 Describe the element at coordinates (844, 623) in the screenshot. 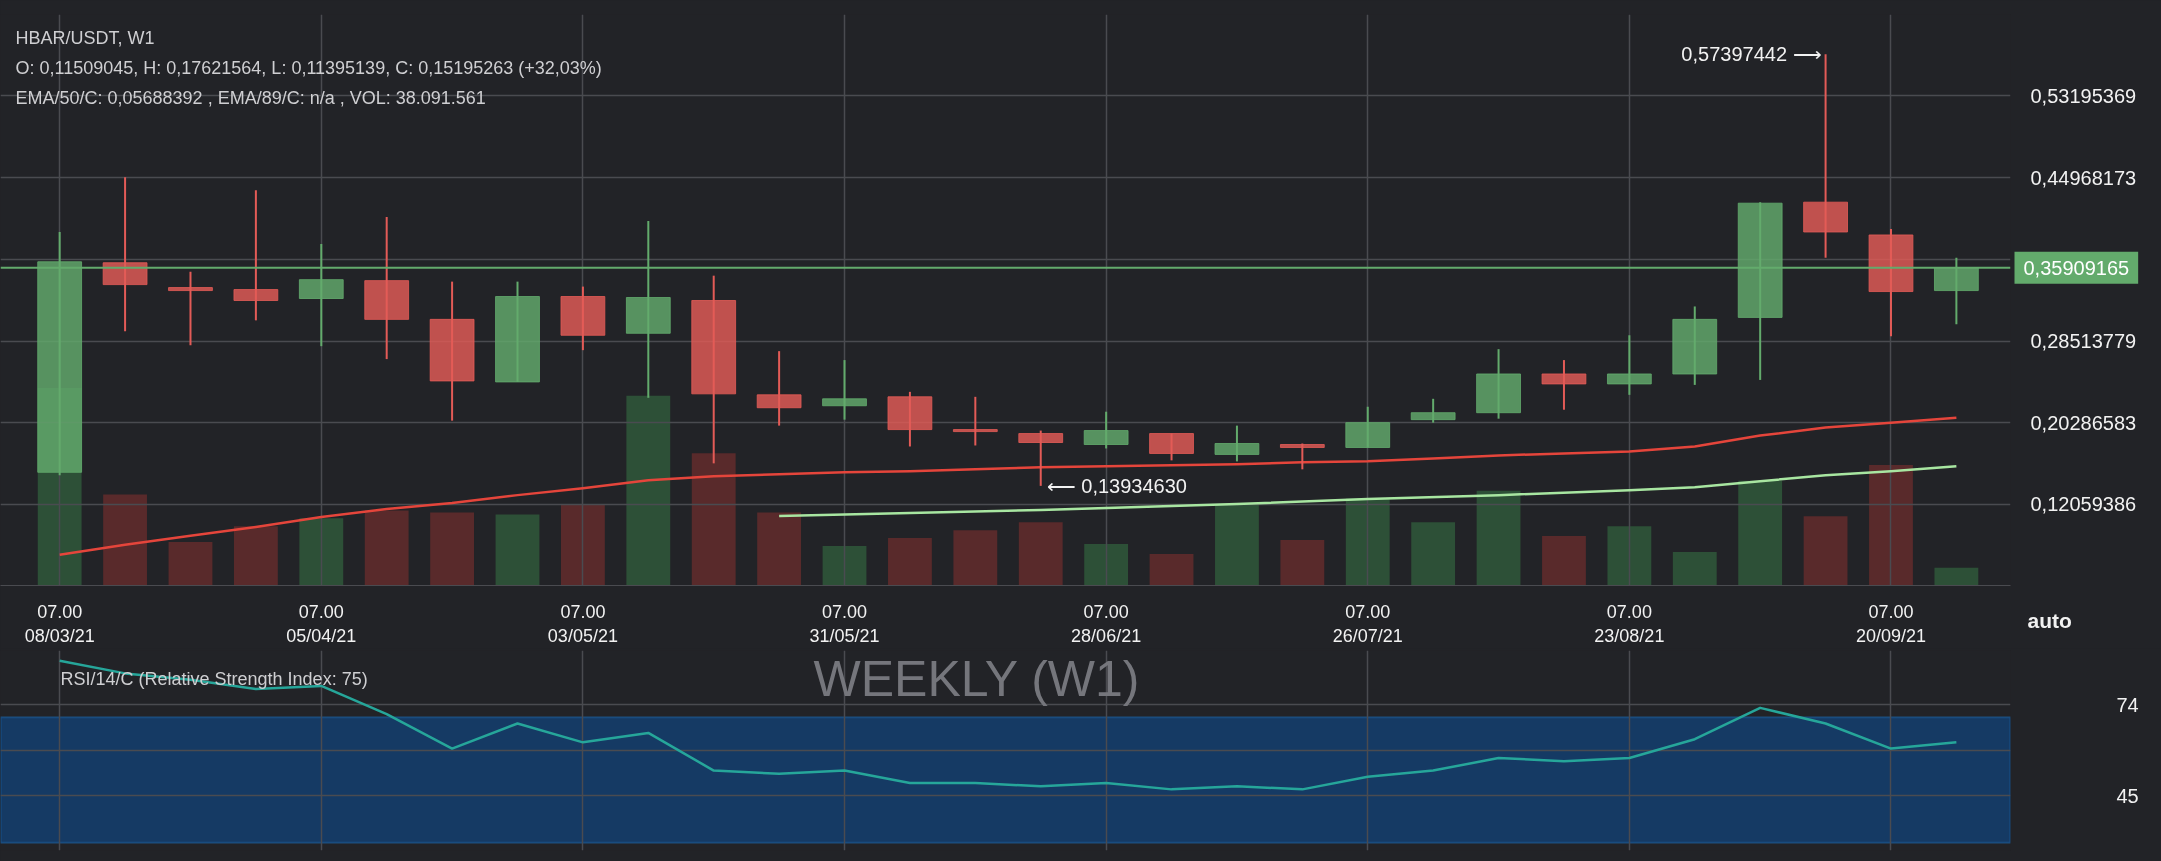

I see `x-tick-label: 07.00 31/05/21` at that location.